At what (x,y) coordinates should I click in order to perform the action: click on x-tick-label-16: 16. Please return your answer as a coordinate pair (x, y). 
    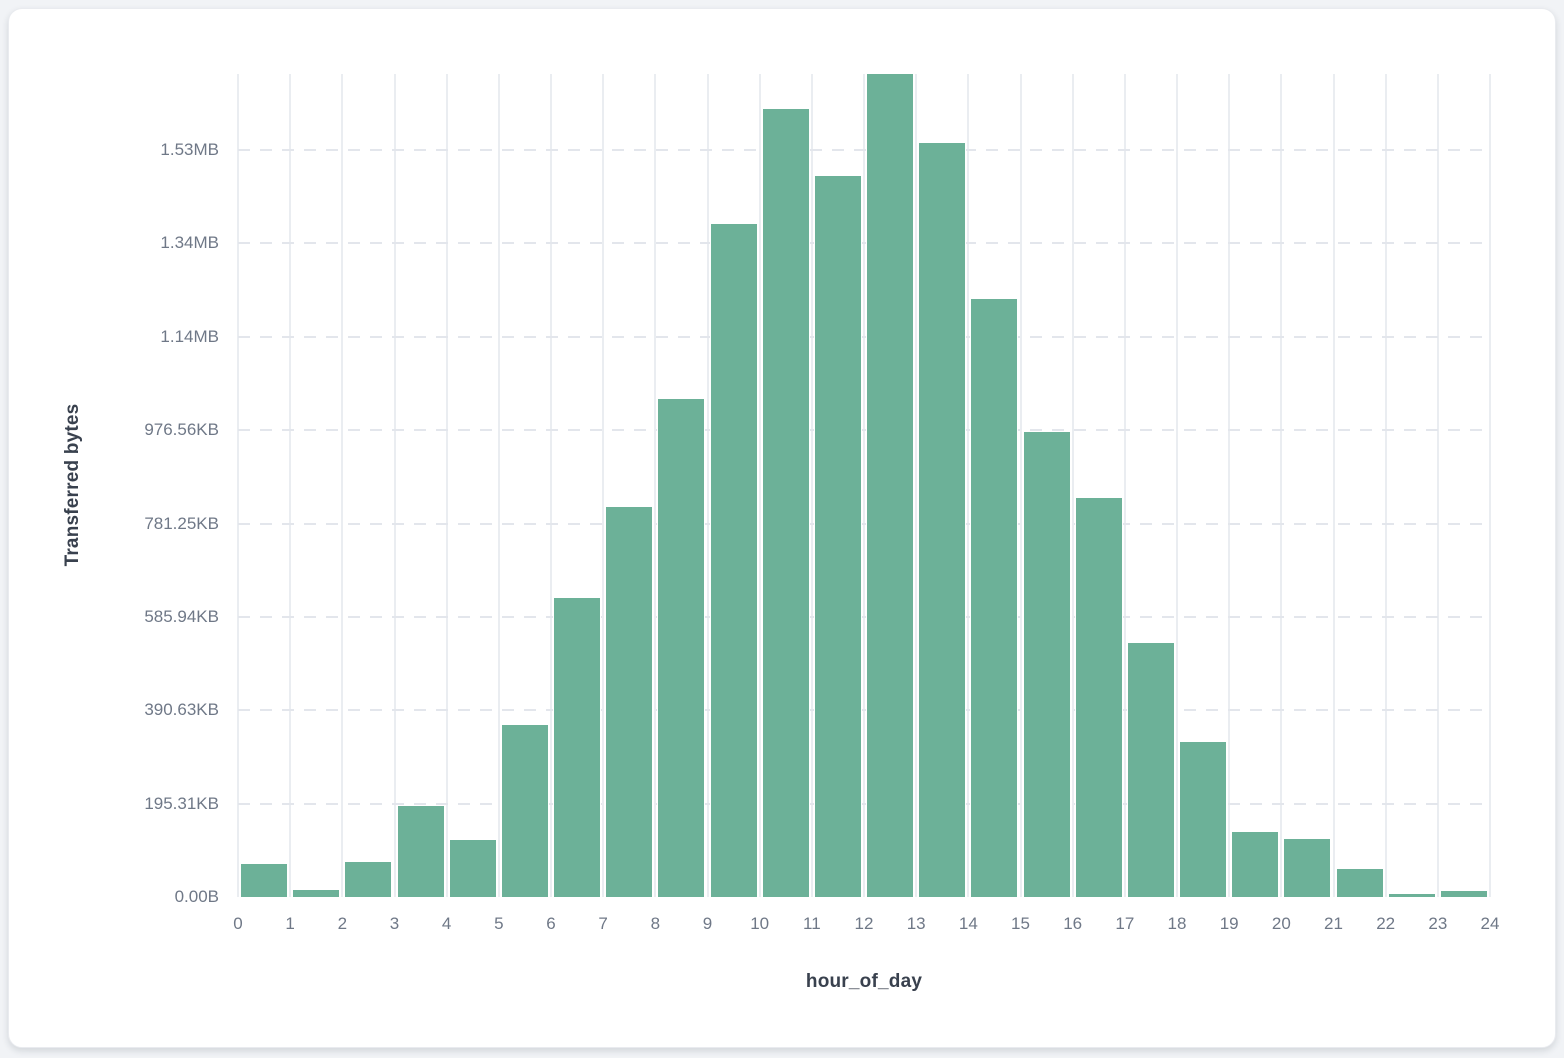
    Looking at the image, I should click on (1073, 923).